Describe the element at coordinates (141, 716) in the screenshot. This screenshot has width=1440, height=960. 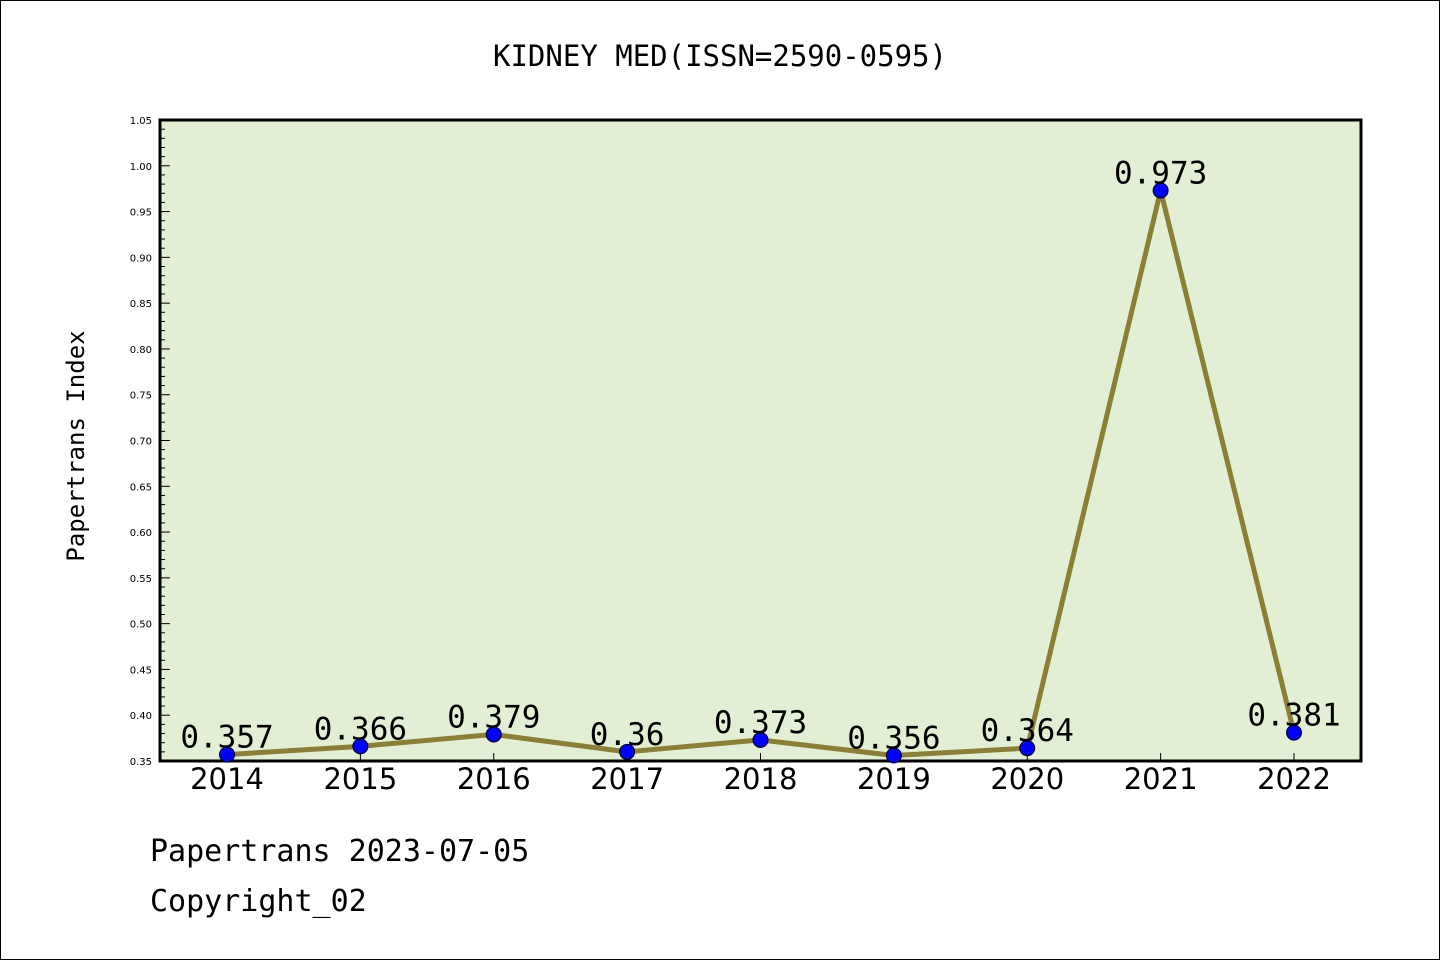
I see `y-tick-label: 0.40` at that location.